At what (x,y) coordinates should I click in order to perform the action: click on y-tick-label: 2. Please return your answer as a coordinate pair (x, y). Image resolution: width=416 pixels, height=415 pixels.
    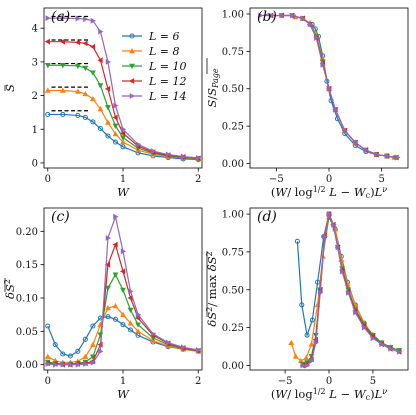
    Looking at the image, I should click on (35, 96).